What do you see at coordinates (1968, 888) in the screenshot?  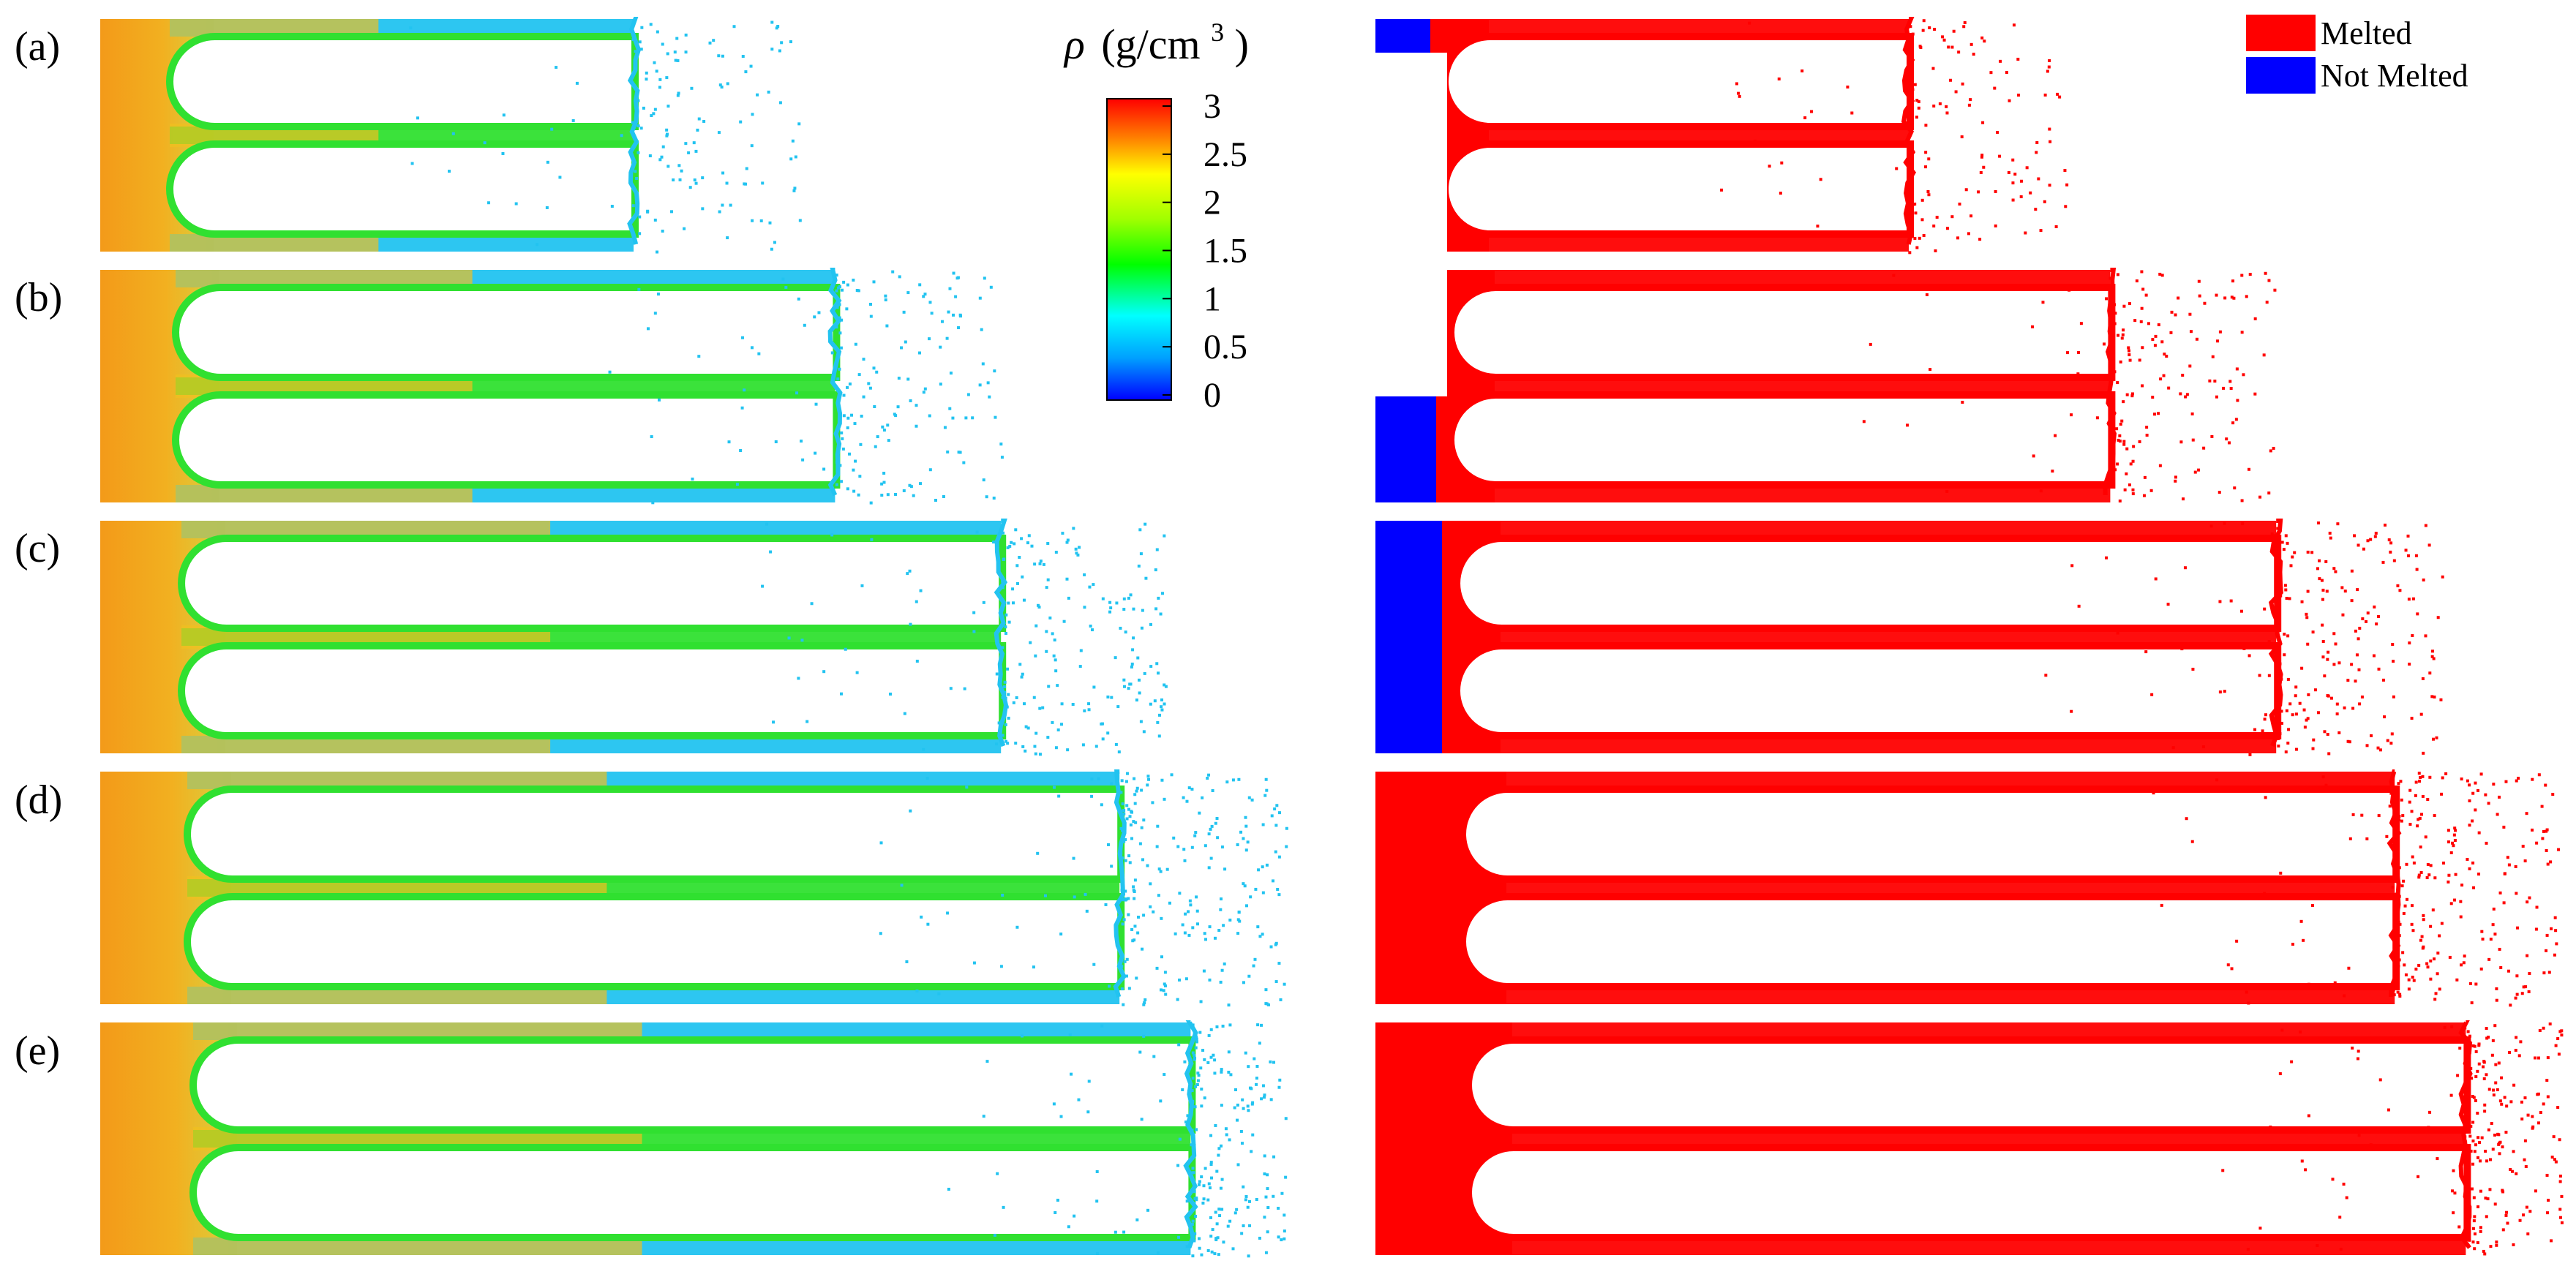 I see `melt-panel-d` at bounding box center [1968, 888].